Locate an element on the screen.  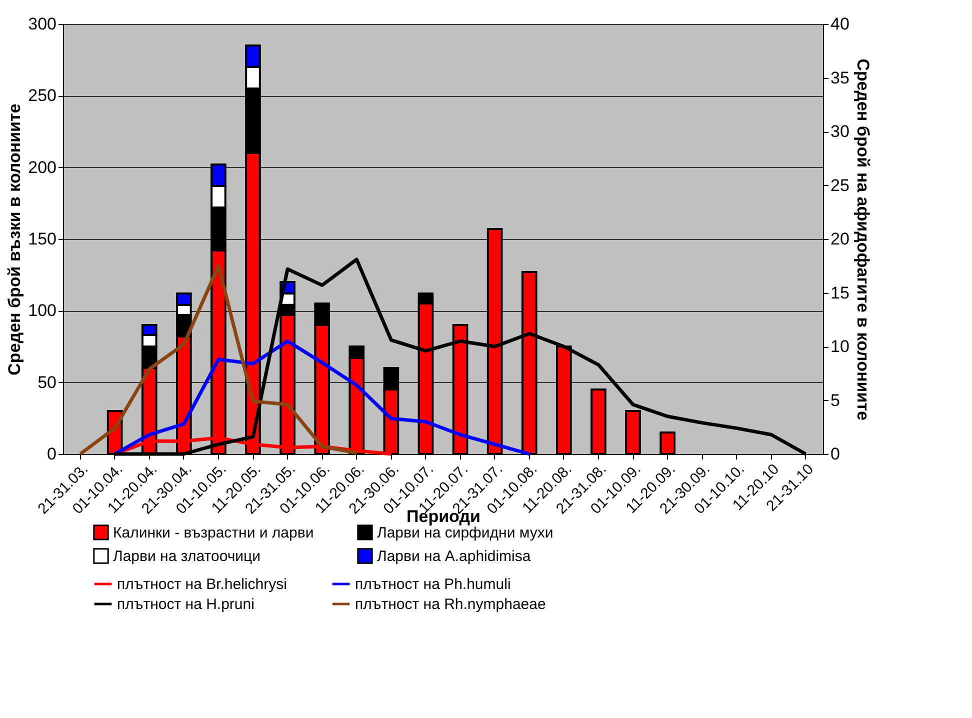
y-tick-label: 100 is located at coordinates (42, 310).